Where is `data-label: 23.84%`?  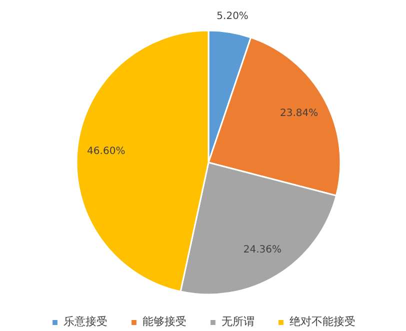 data-label: 23.84% is located at coordinates (299, 114).